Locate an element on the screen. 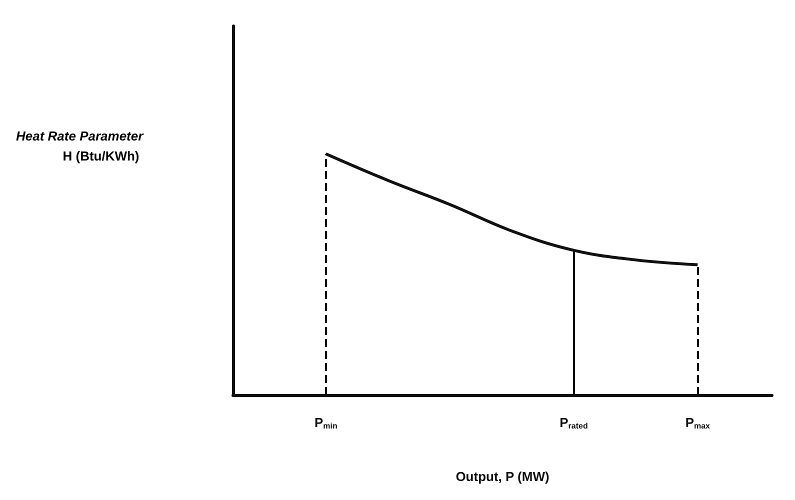  x-axis-title: Output, P (MW) is located at coordinates (503, 476).